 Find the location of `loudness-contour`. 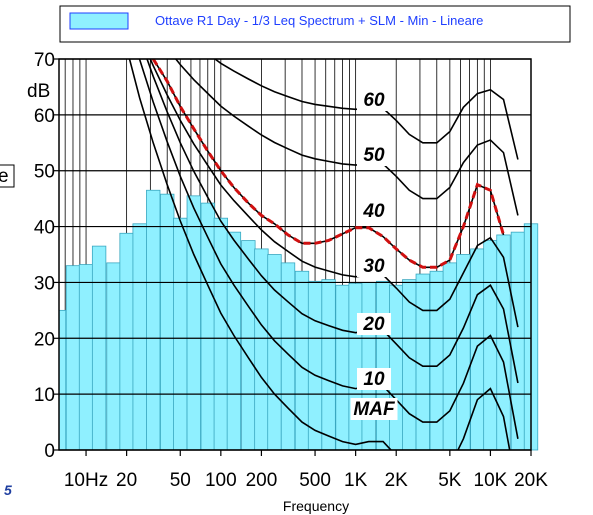

loudness-contour is located at coordinates (366, 109).